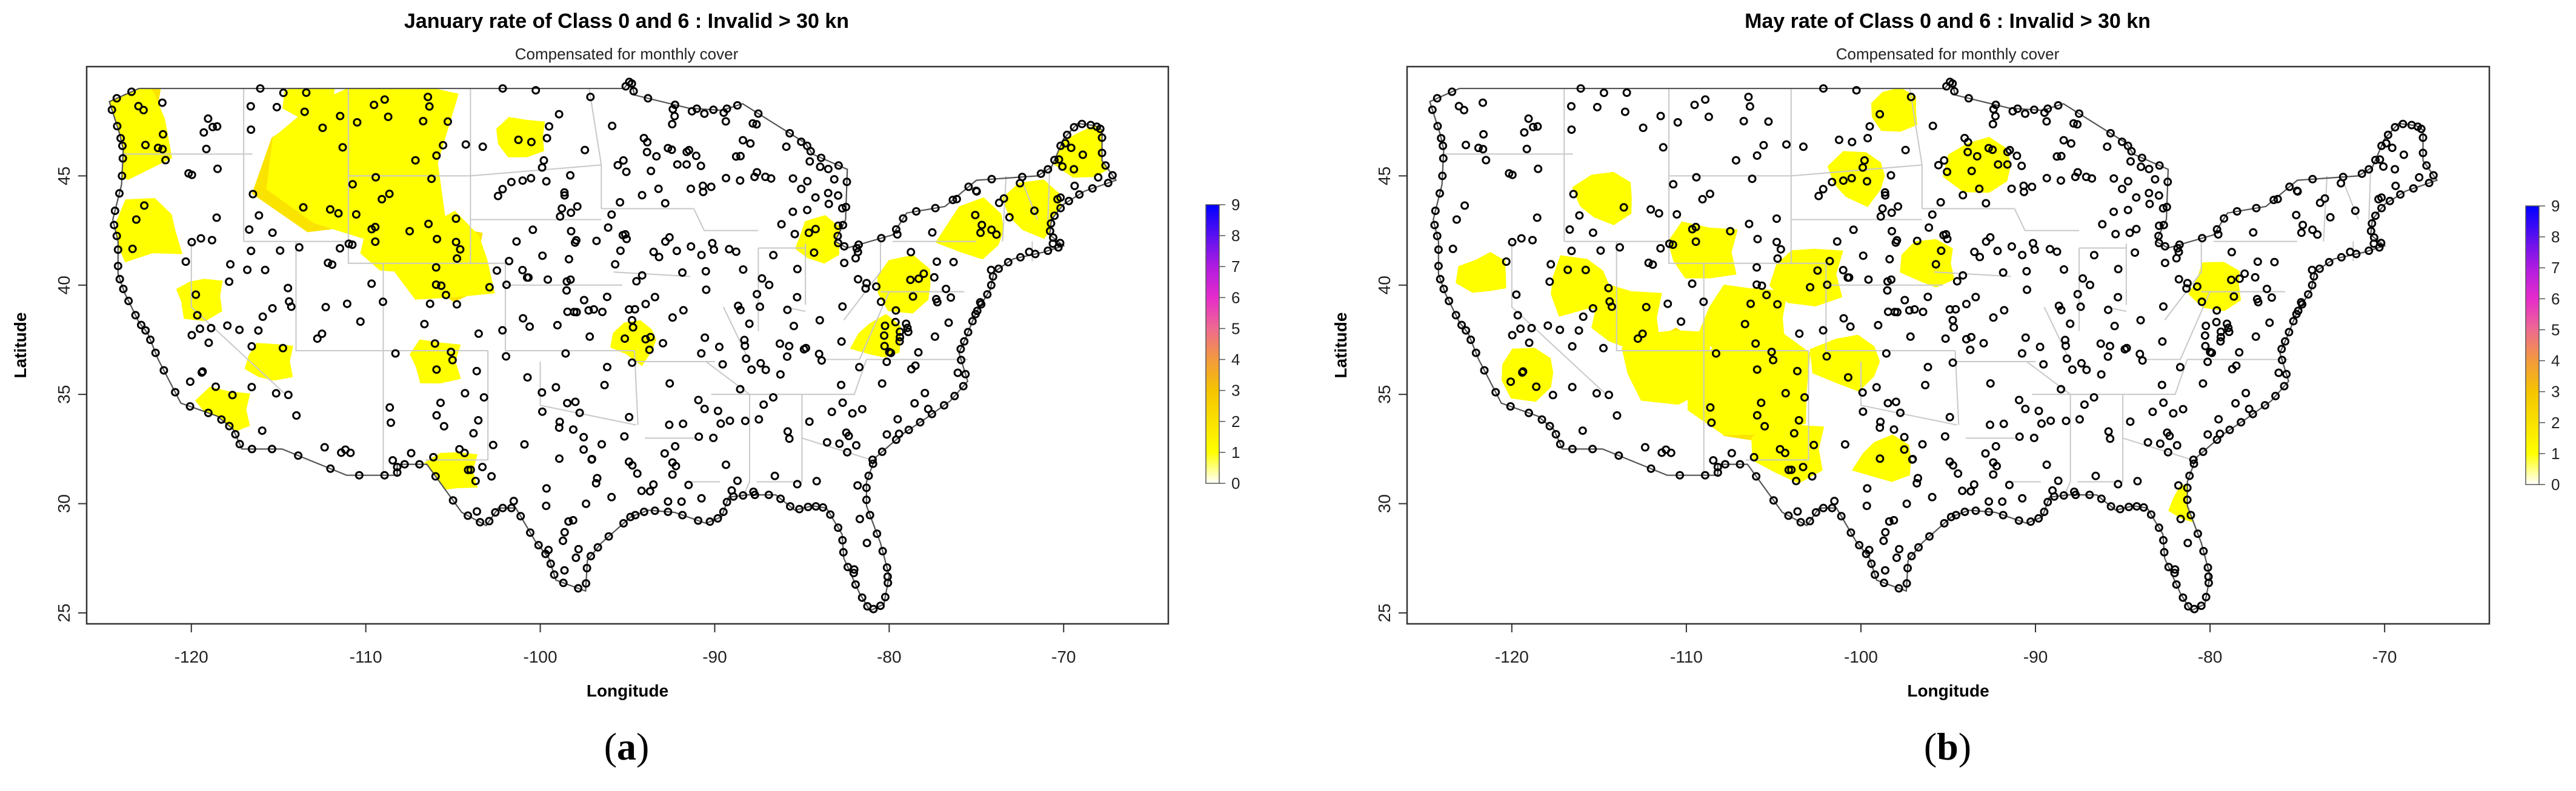 Image resolution: width=2576 pixels, height=791 pixels. What do you see at coordinates (2532, 345) in the screenshot?
I see `colorbar-frame` at bounding box center [2532, 345].